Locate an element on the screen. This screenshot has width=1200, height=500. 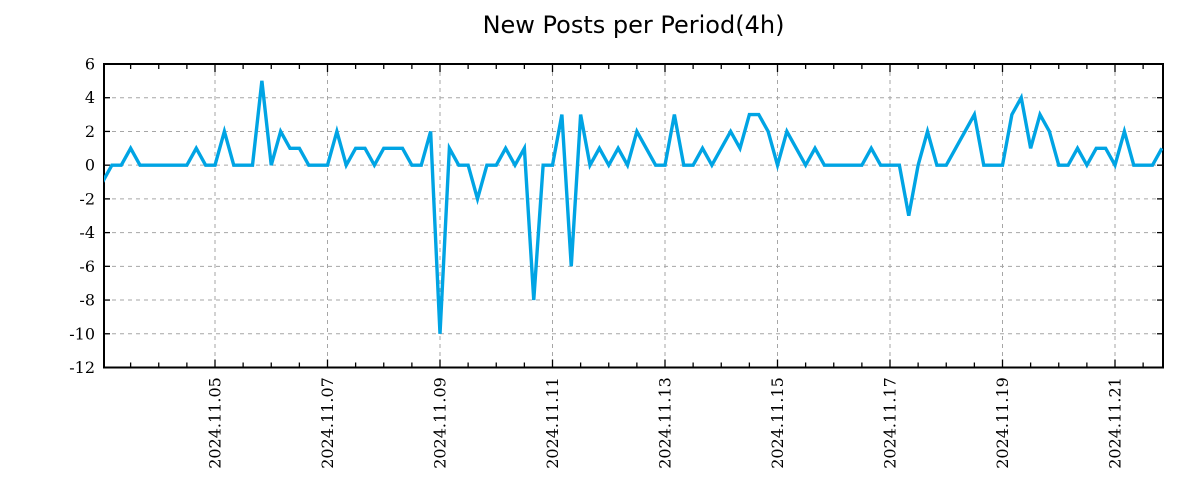
x-tick-label: 2024.11.15 is located at coordinates (777, 423).